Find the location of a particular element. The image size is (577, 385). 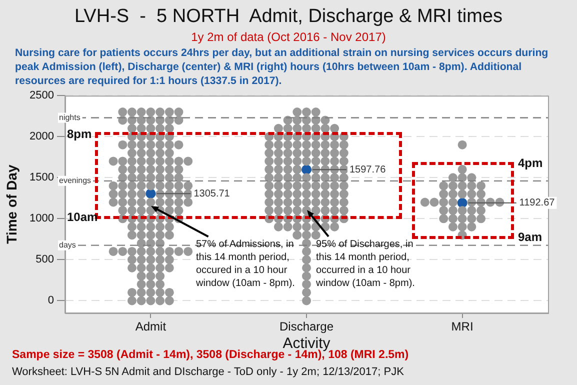

y-axis-title: Time of Day is located at coordinates (11, 204).